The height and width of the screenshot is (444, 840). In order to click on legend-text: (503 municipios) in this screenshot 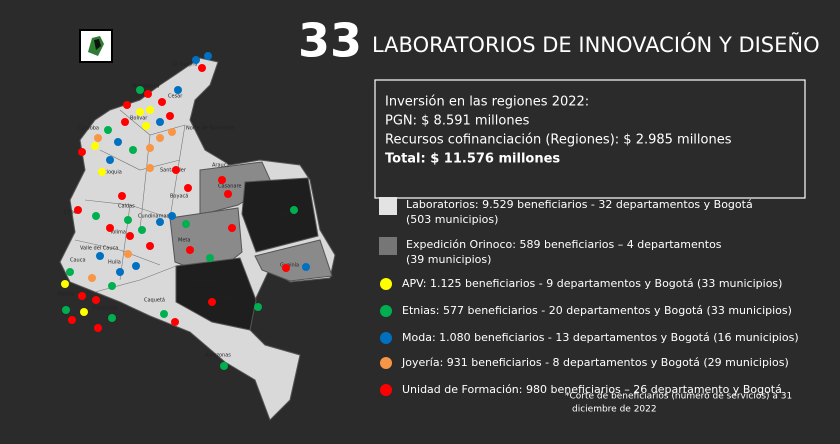, I will do `click(452, 219)`.